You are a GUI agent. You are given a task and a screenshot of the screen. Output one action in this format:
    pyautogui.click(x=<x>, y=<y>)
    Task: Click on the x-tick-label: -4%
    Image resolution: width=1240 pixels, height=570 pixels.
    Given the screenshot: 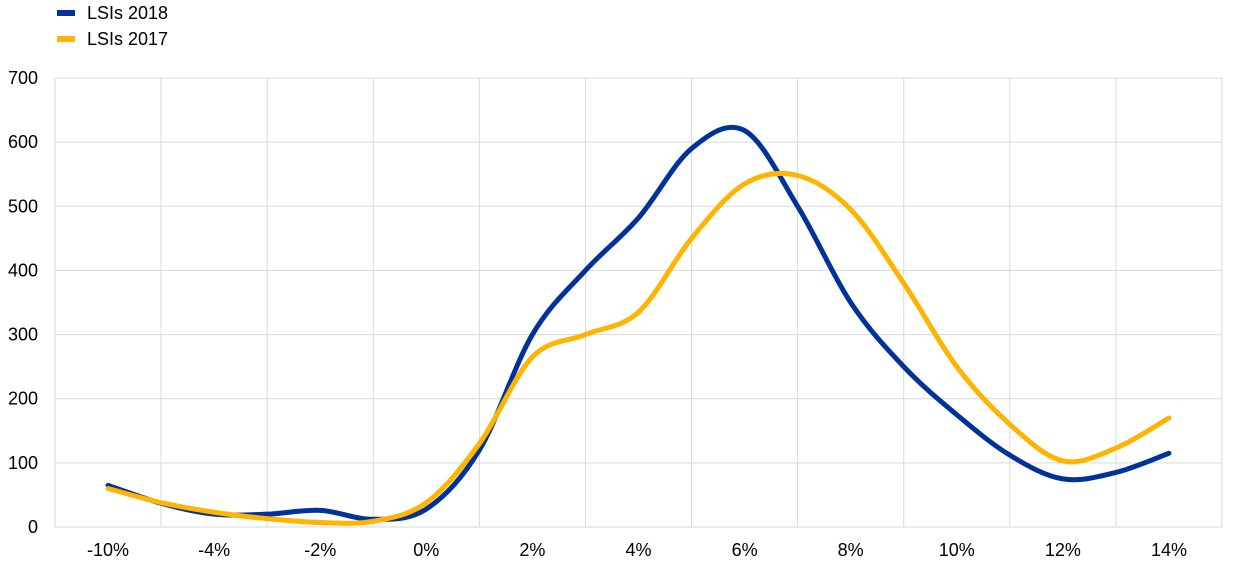 What is the action you would take?
    pyautogui.click(x=214, y=550)
    